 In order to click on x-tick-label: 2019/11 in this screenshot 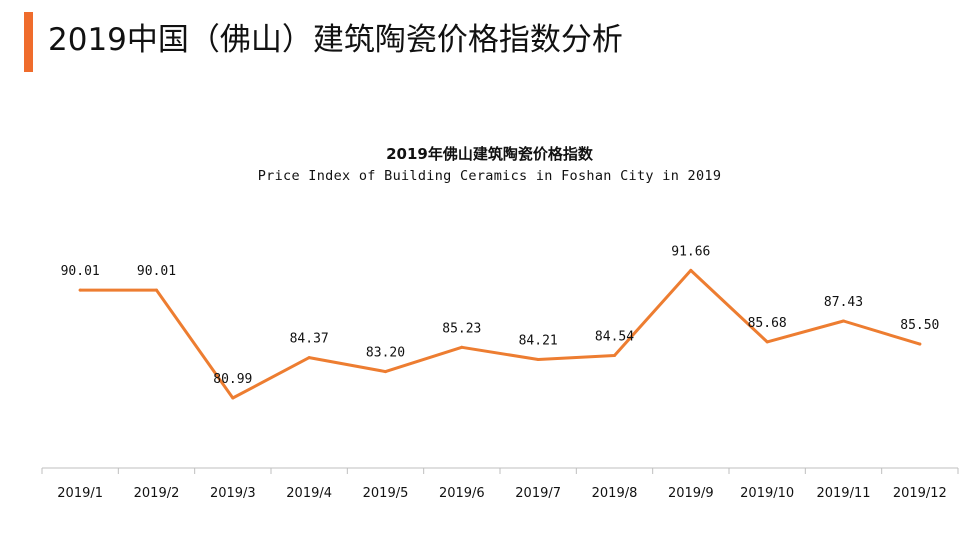, I will do `click(843, 493)`.